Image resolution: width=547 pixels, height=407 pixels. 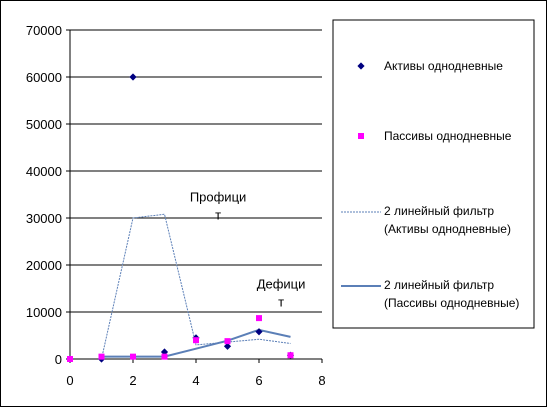 I want to click on x-tick-label: 6, so click(x=258, y=380).